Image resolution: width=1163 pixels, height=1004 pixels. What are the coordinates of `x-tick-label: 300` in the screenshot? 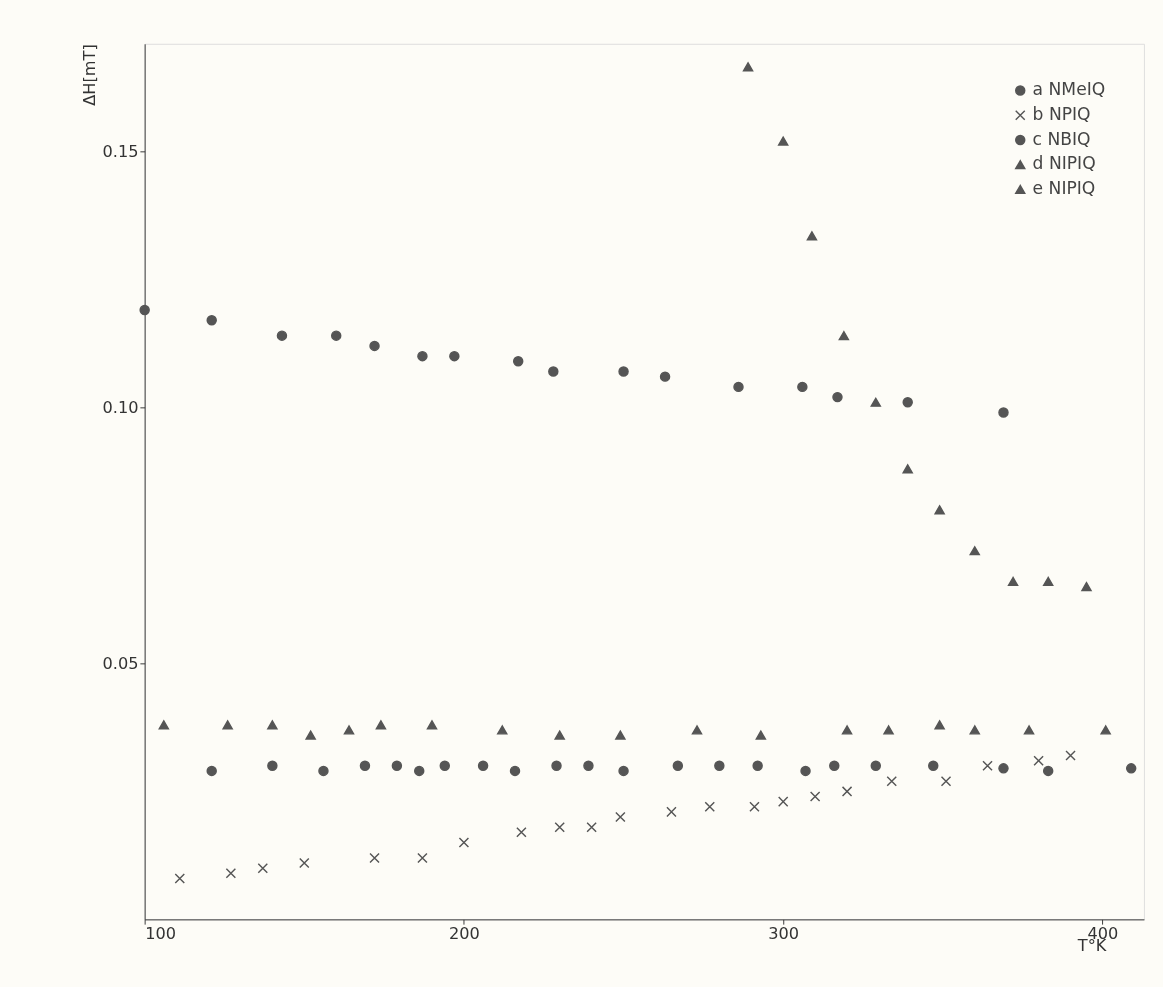 It's located at (784, 933).